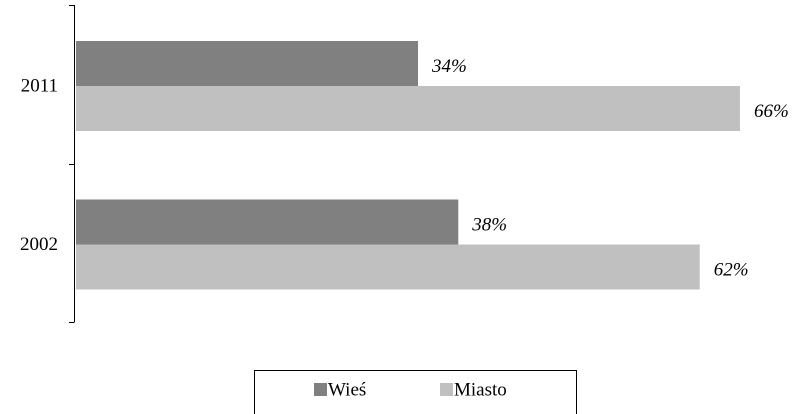 The height and width of the screenshot is (414, 799). I want to click on legend-label: Miasto, so click(480, 389).